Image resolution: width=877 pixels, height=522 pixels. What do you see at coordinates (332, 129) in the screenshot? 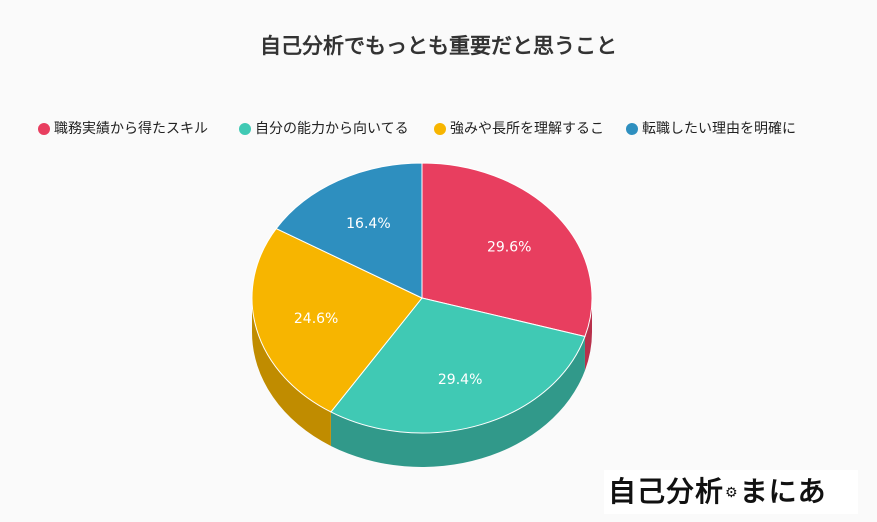
I see `legend-label-1: 自分の能力から向いてる` at bounding box center [332, 129].